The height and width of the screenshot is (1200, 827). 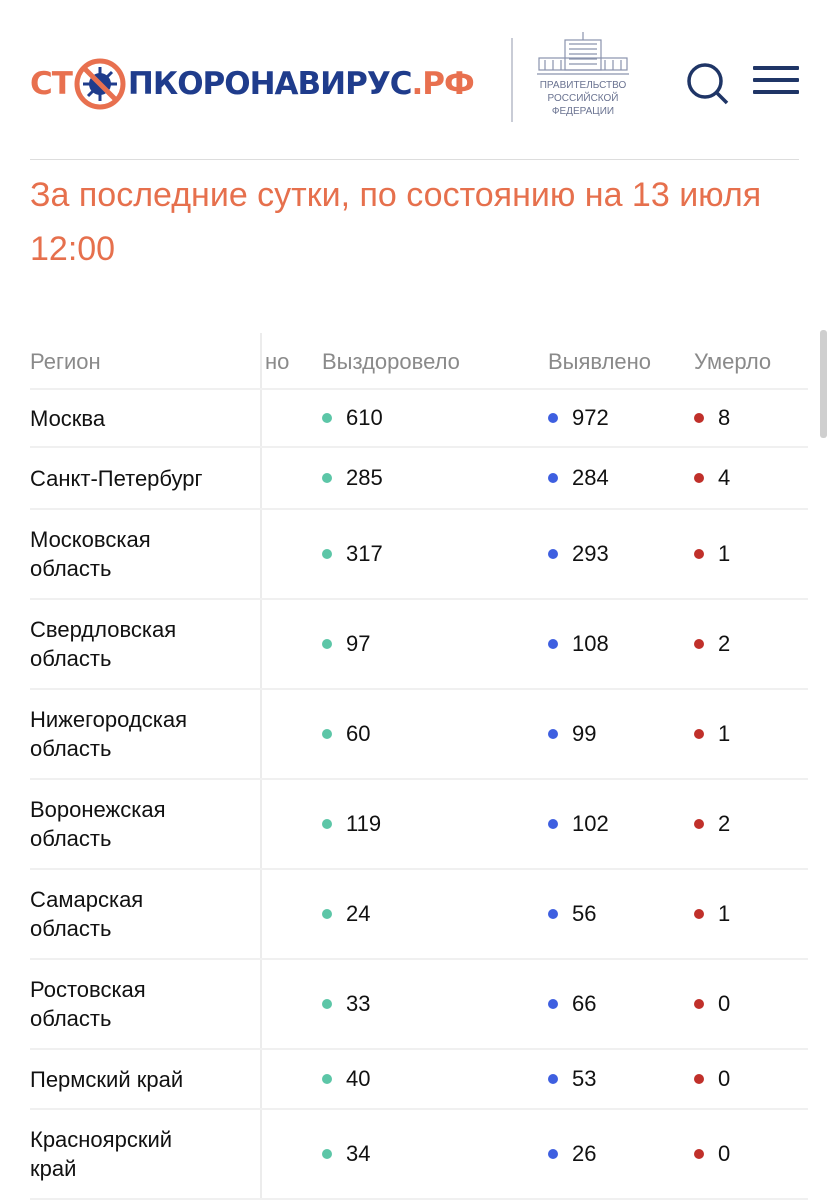 What do you see at coordinates (583, 53) in the screenshot?
I see `government-building-icon` at bounding box center [583, 53].